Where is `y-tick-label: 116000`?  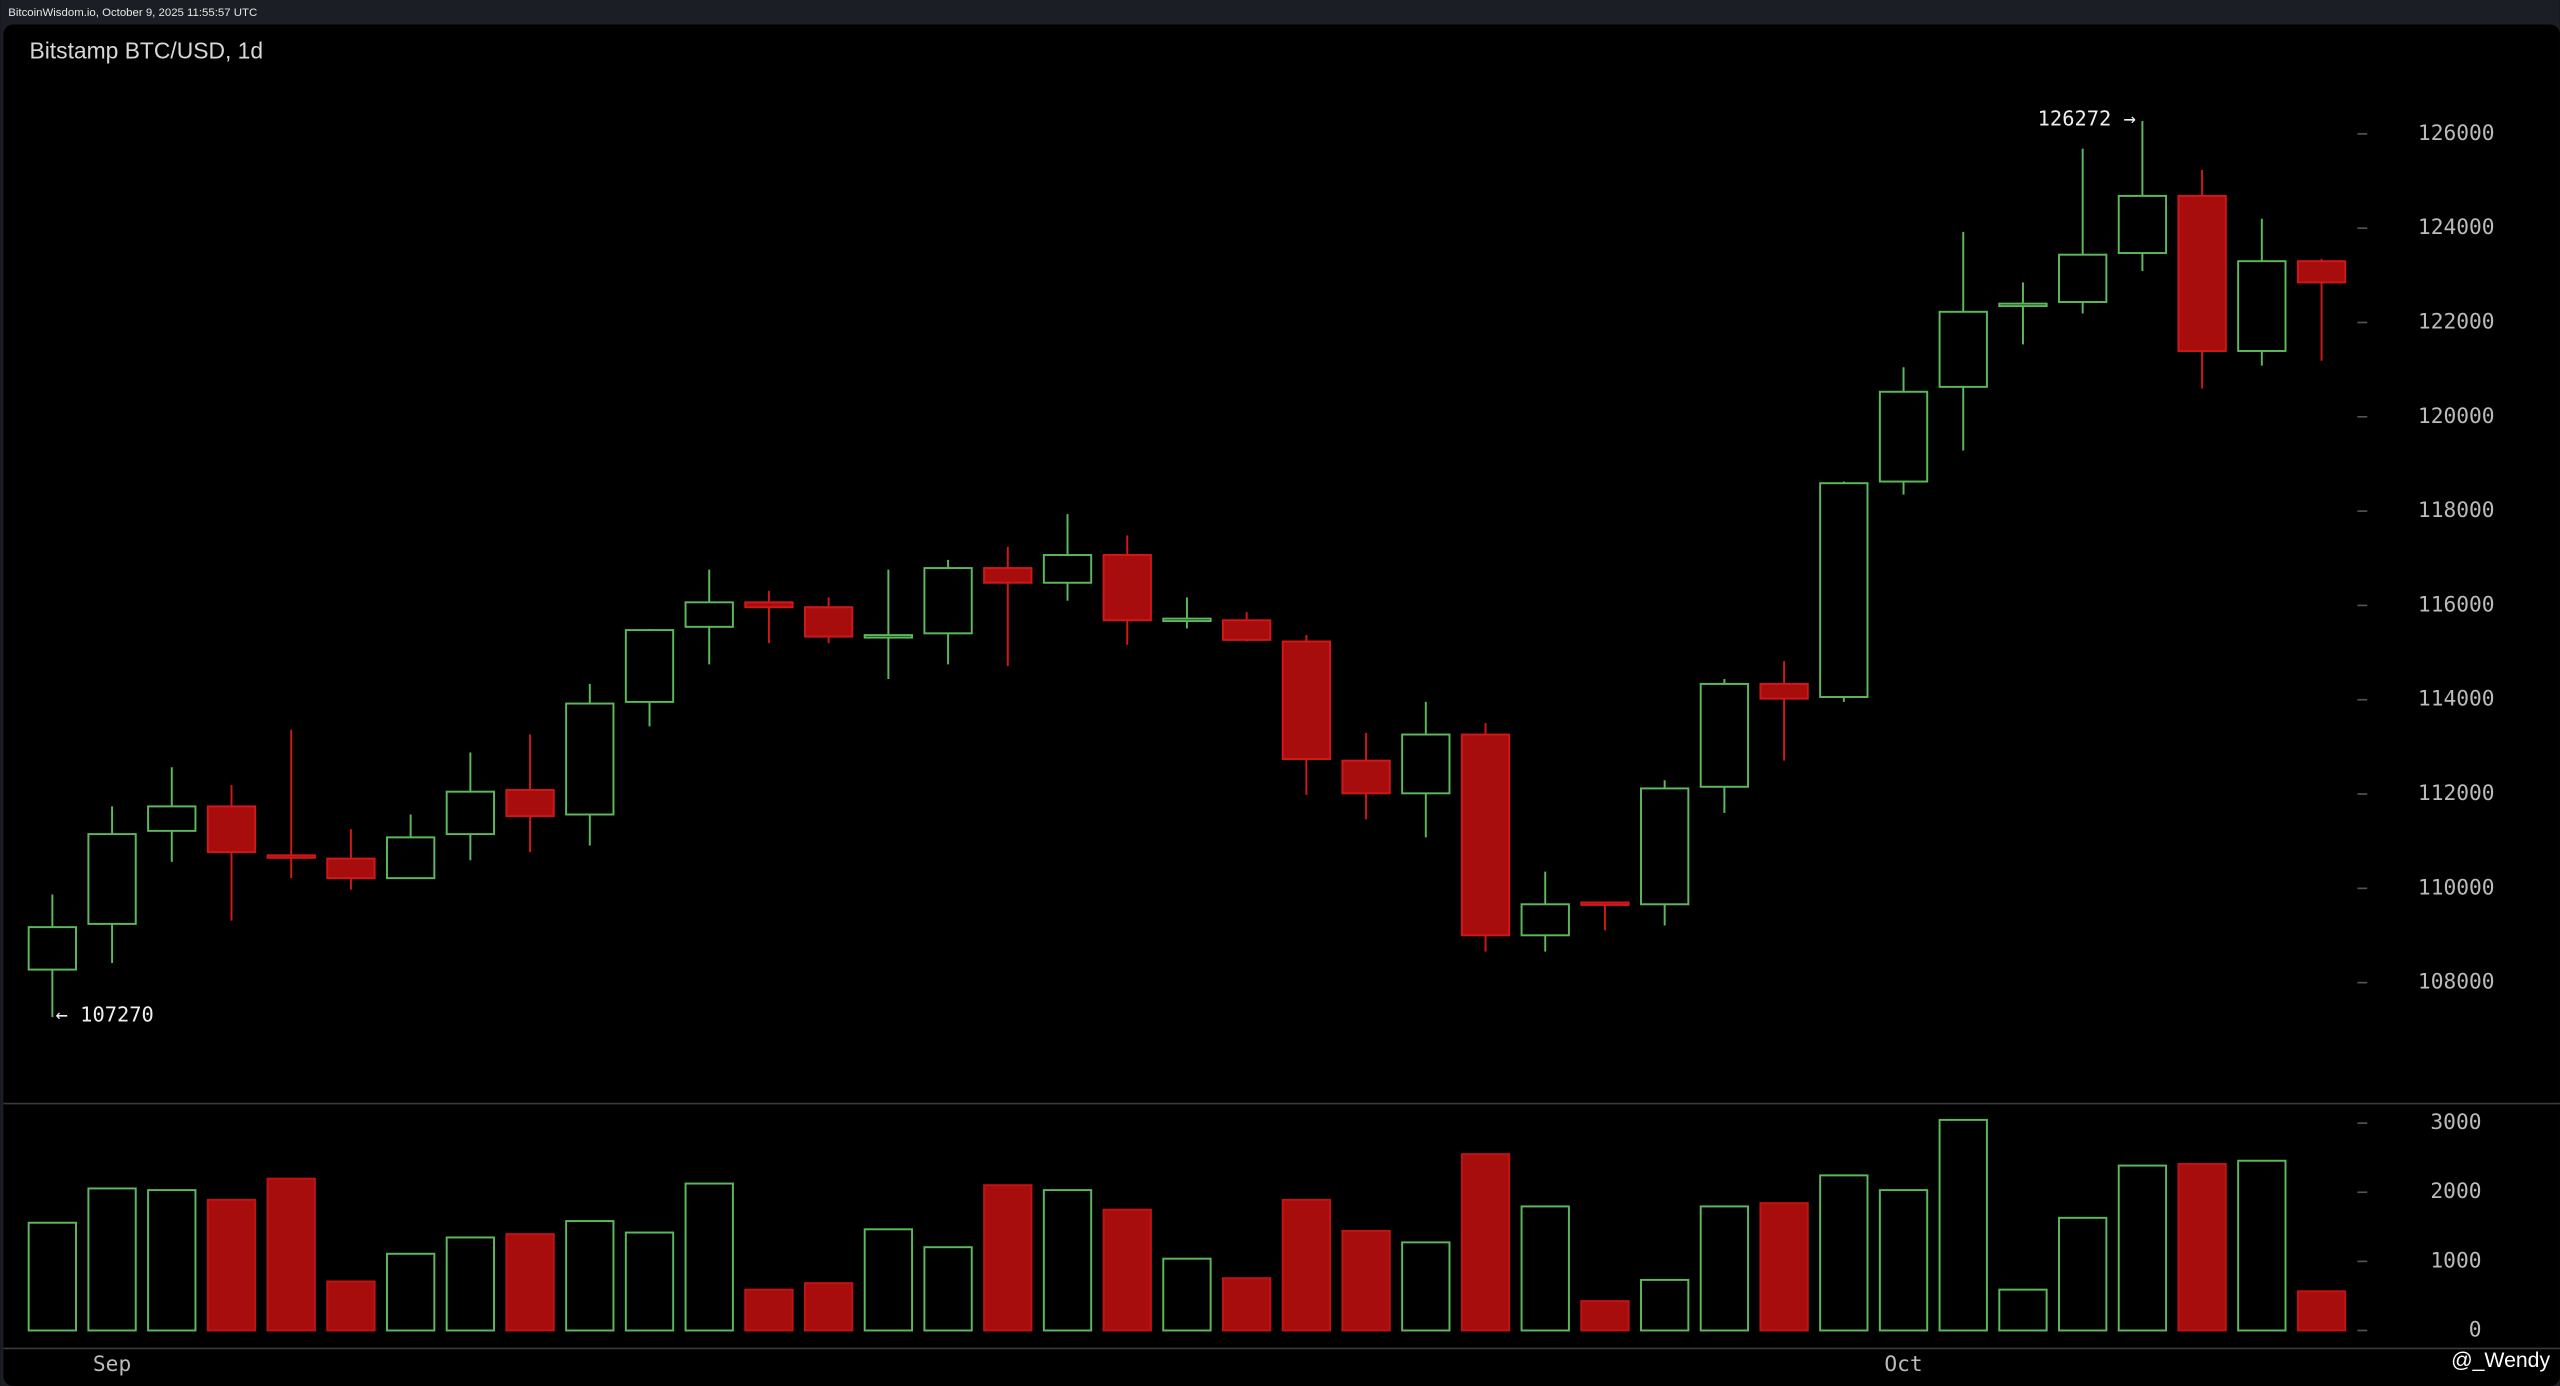 y-tick-label: 116000 is located at coordinates (2456, 604).